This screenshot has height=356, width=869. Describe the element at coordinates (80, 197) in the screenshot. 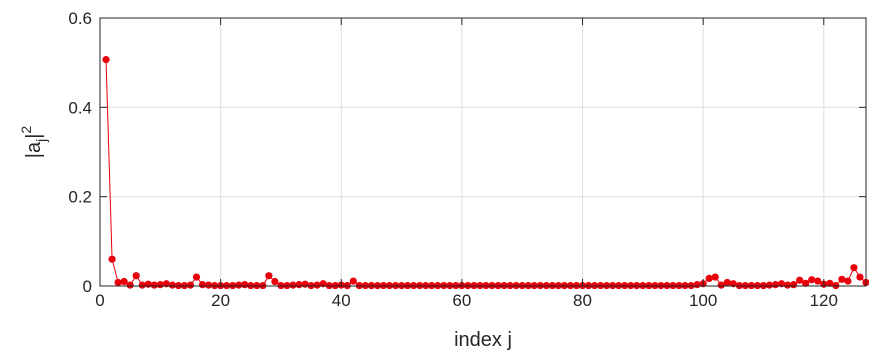

I see `y-tick-label: 0.2` at that location.